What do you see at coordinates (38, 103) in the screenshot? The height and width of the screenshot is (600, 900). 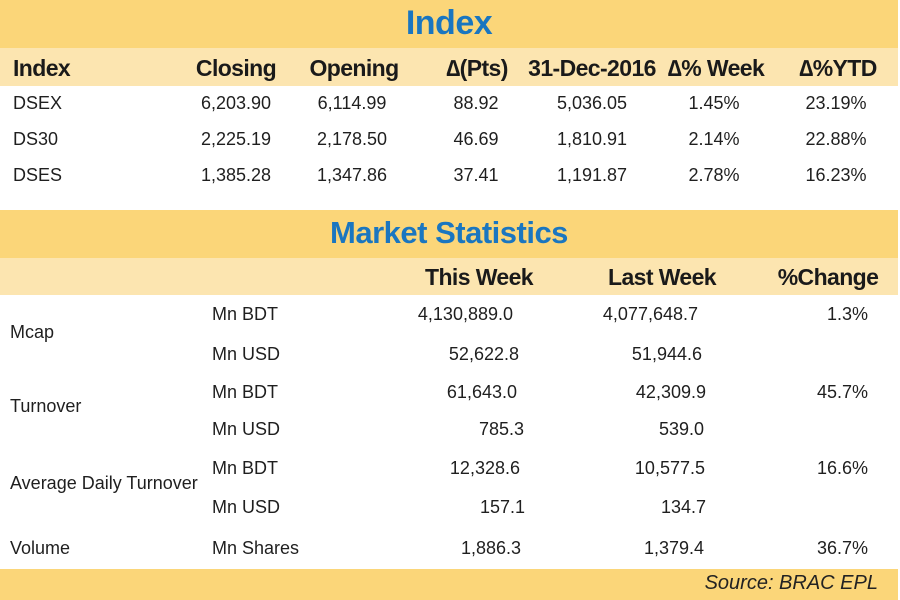 I see `index-name: DSEX` at bounding box center [38, 103].